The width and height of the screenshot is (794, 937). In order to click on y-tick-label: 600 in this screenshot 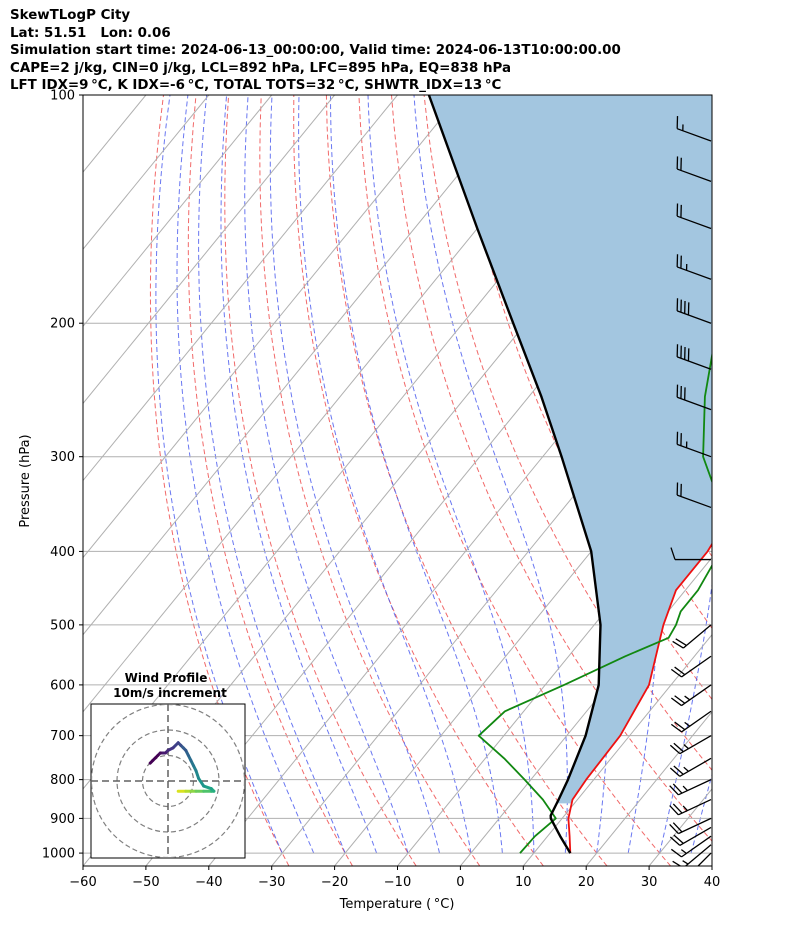, I will do `click(62, 685)`.